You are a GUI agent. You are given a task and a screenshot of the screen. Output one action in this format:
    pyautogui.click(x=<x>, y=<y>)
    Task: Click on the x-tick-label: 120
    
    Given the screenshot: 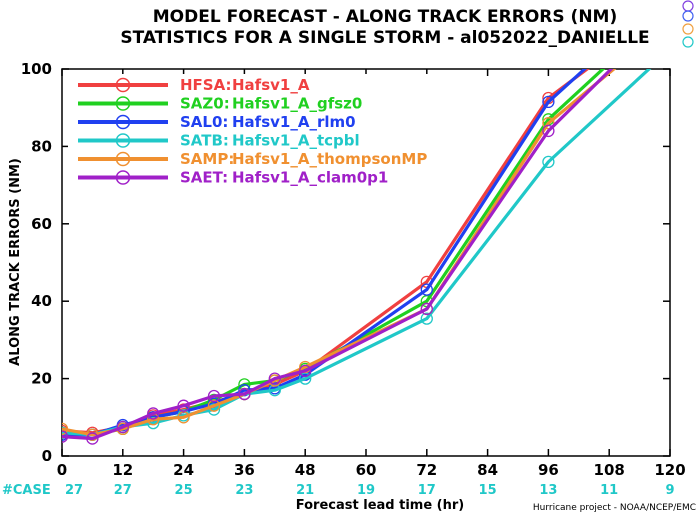 What is the action you would take?
    pyautogui.click(x=669, y=470)
    